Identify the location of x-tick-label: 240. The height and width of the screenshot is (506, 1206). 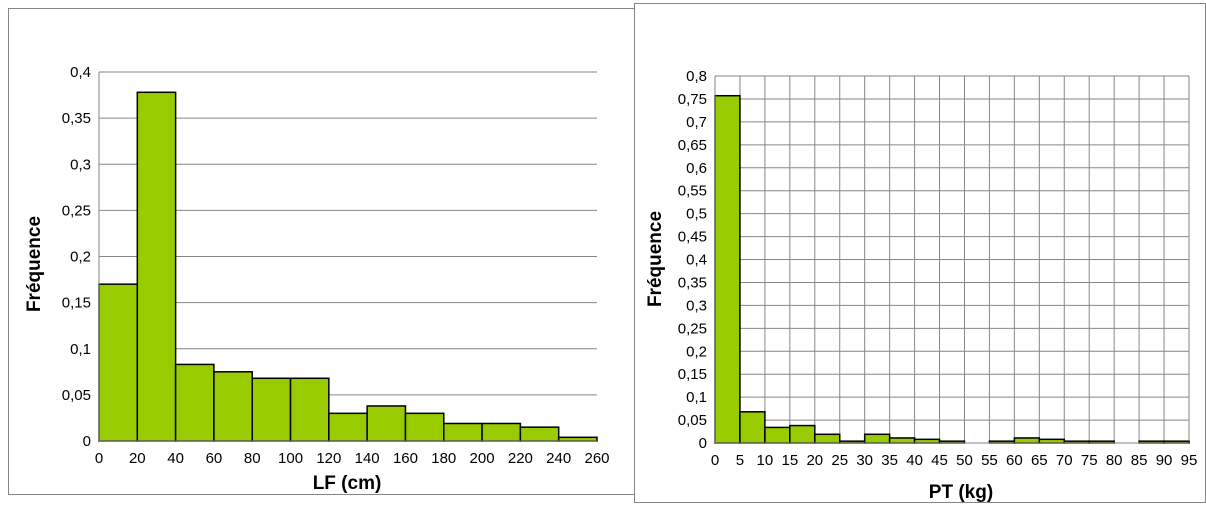
(558, 458).